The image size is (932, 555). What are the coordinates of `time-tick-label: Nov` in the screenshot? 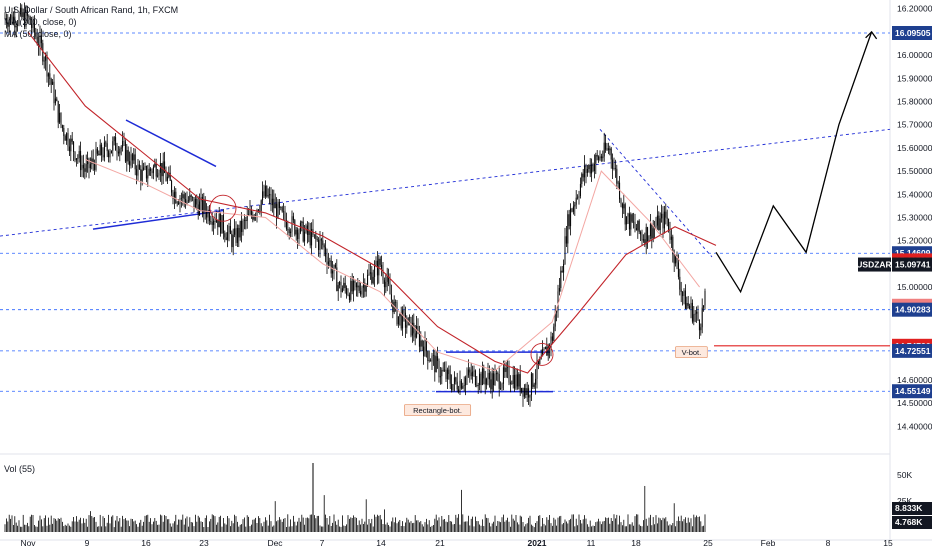 It's located at (28, 543).